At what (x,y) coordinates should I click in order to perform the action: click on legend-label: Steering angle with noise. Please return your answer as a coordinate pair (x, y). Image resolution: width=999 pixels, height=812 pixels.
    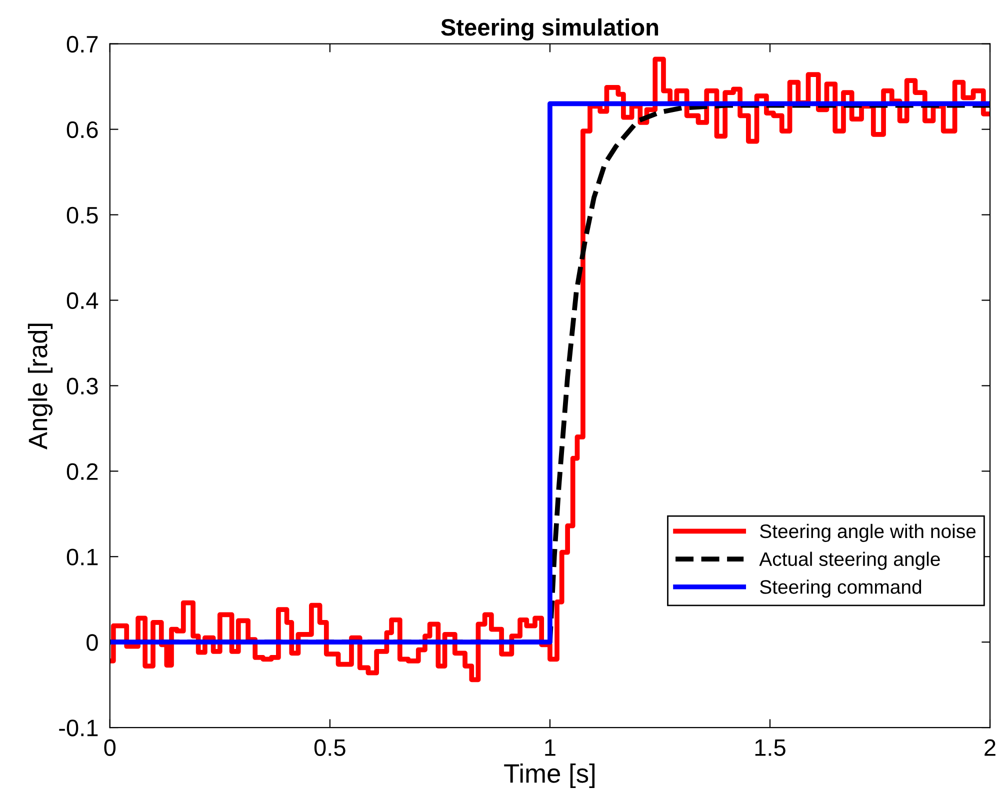
    Looking at the image, I should click on (868, 533).